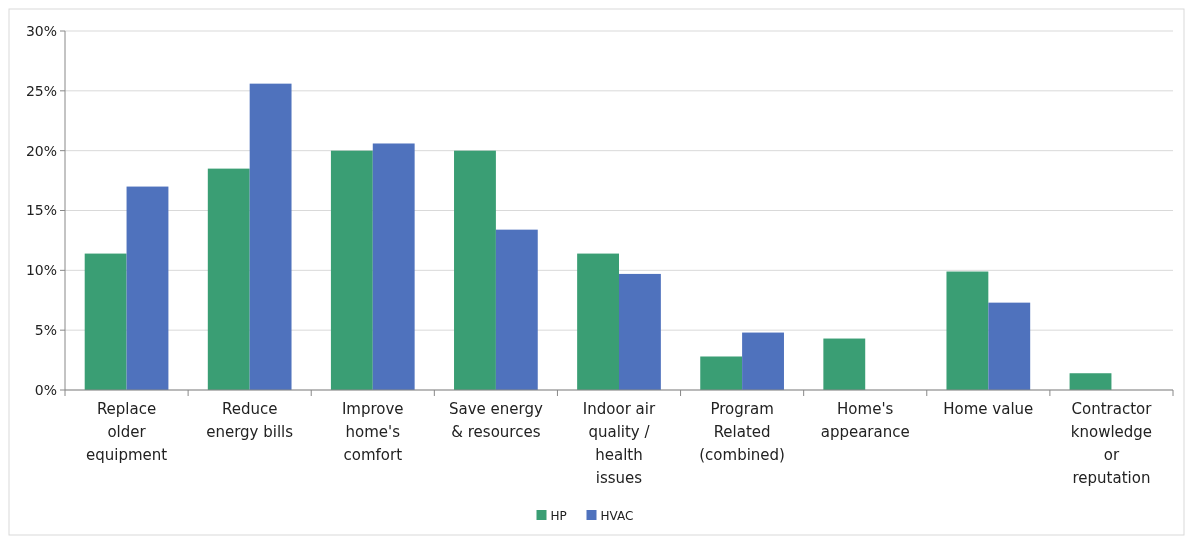  Describe the element at coordinates (41, 30) in the screenshot. I see `y-tick-label: 30%` at that location.